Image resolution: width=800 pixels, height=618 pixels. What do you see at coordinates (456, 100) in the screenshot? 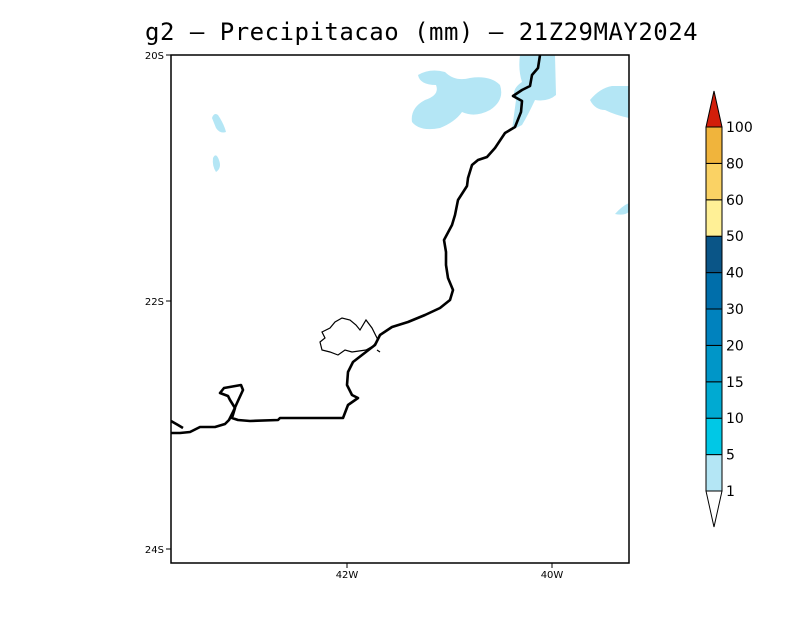
I see `precip-patch-north` at bounding box center [456, 100].